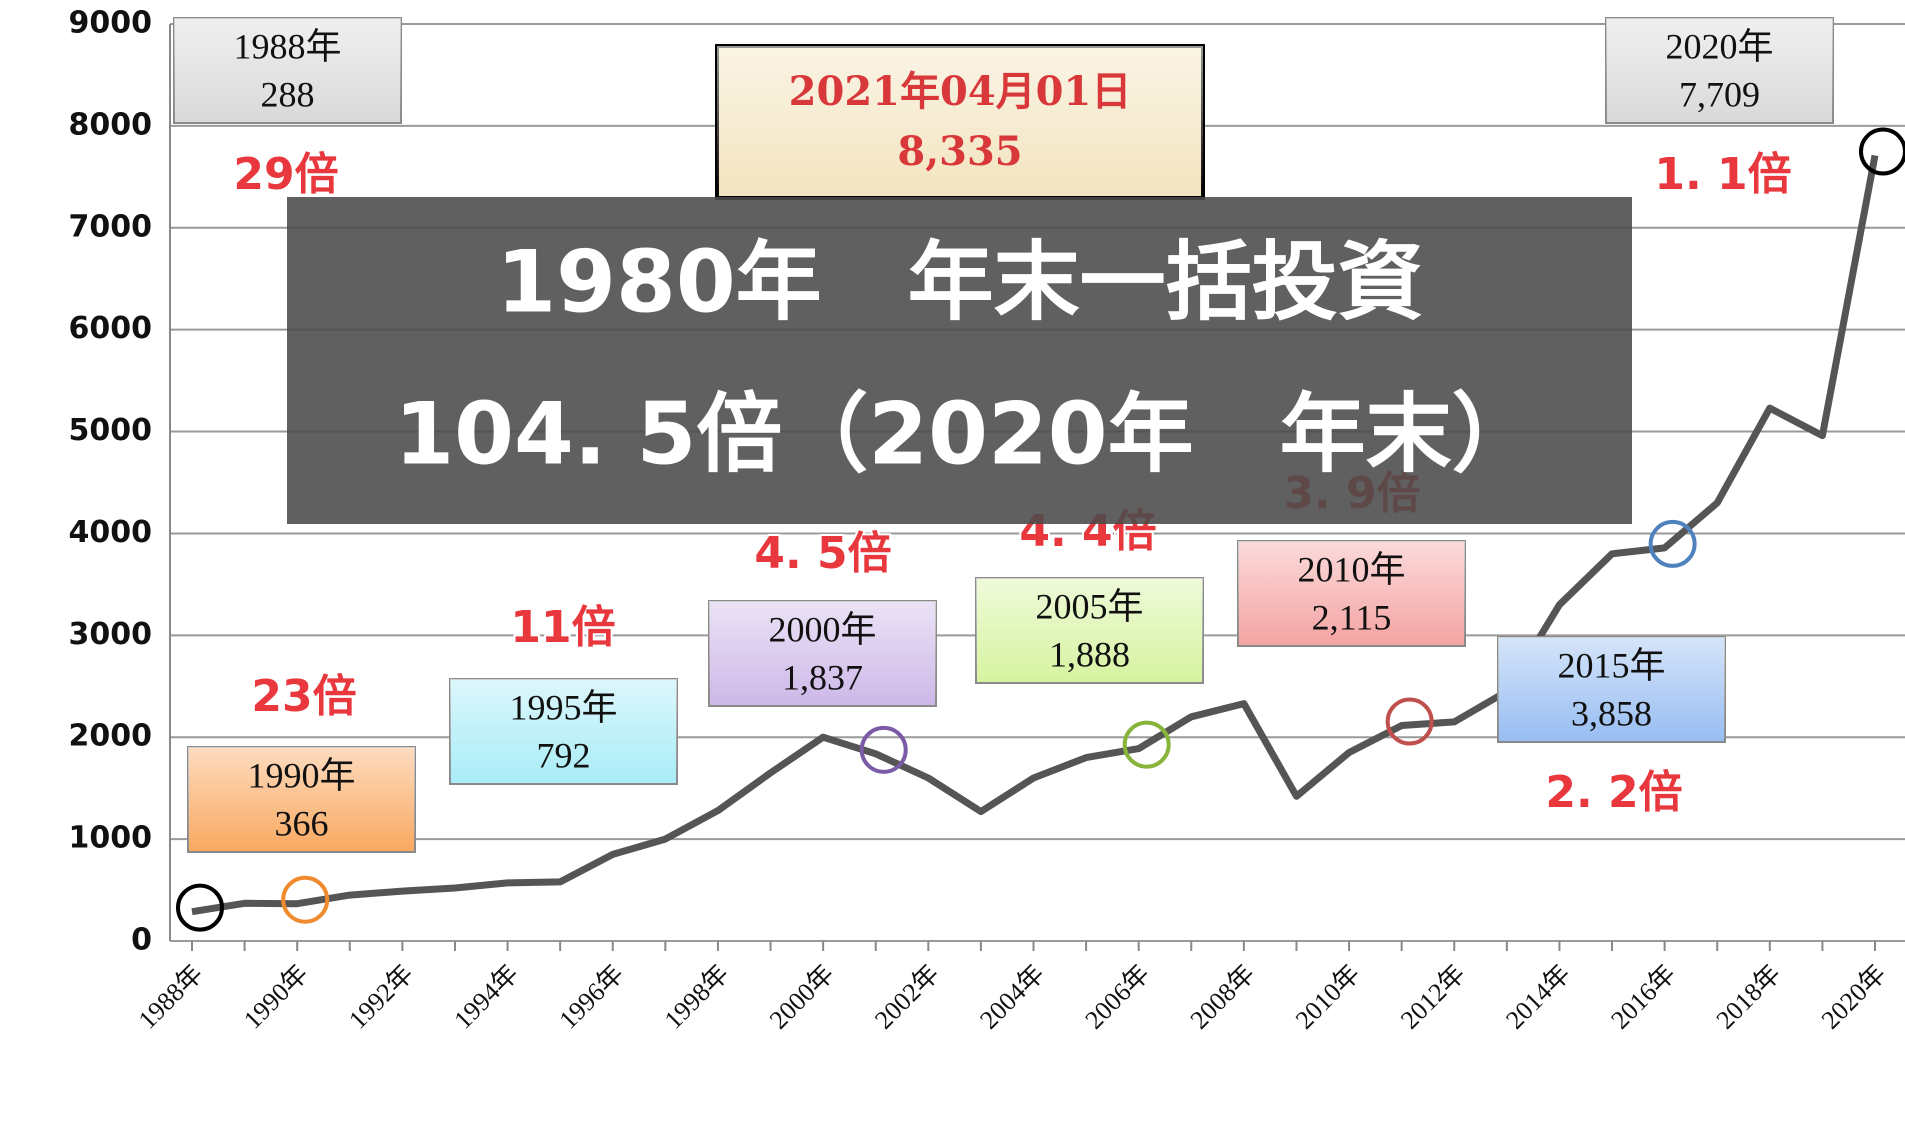 The width and height of the screenshot is (1905, 1135). Describe the element at coordinates (111, 23) in the screenshot. I see `y-tick-label: 9000` at that location.